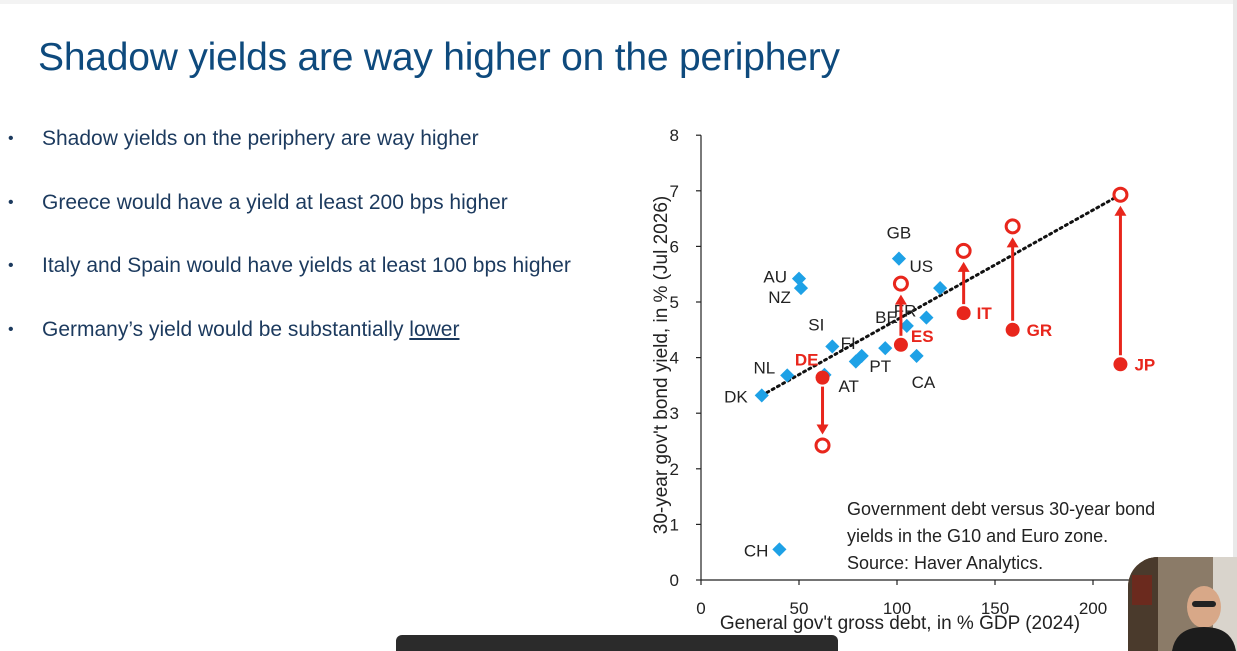 Image resolution: width=1237 pixels, height=651 pixels. Describe the element at coordinates (618, 2) in the screenshot. I see `window-top-bar` at that location.